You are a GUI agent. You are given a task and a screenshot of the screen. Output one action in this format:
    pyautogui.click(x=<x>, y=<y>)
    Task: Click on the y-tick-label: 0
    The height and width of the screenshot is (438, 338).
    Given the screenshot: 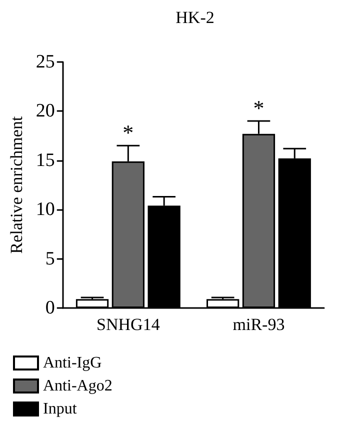 What is the action you would take?
    pyautogui.click(x=50, y=308)
    